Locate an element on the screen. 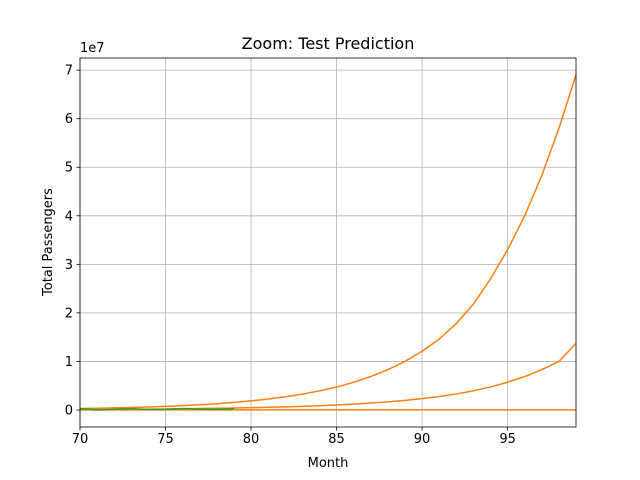 Image resolution: width=640 pixels, height=480 pixels. y-scale-label: 1e7 is located at coordinates (92, 48).